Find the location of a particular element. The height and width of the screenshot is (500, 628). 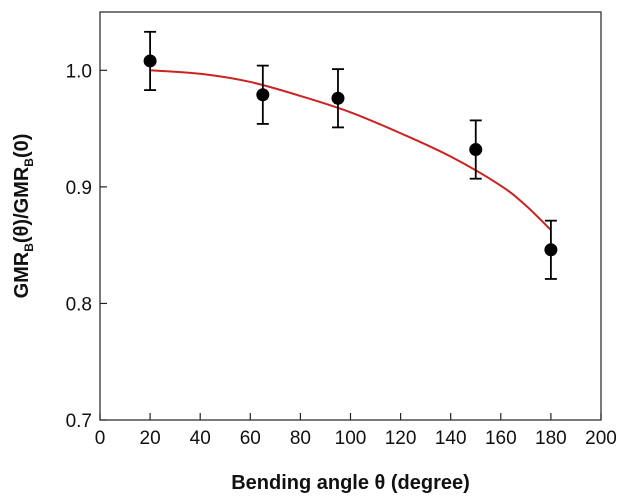

y-tick-label: 0.8 is located at coordinates (79, 304).